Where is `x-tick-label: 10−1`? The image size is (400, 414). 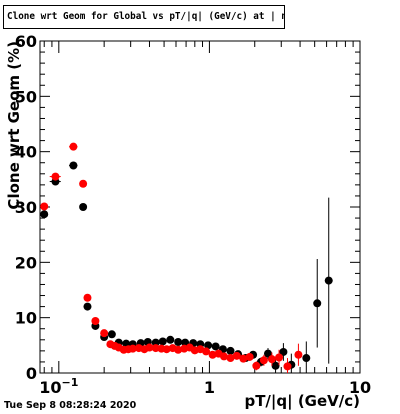
x-tick-label: 10−1 is located at coordinates (58, 386).